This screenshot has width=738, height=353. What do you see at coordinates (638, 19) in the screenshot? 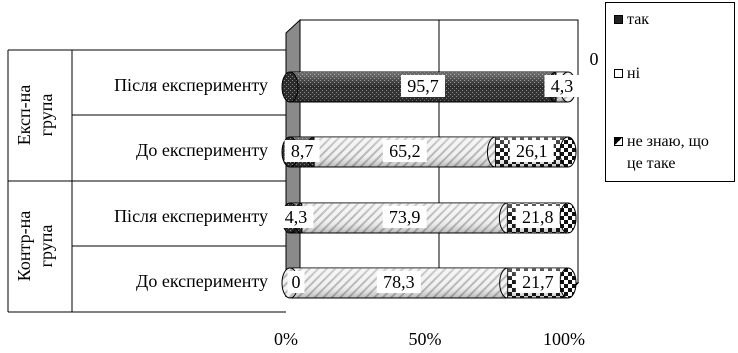
I see `legend-label-yes: так` at bounding box center [638, 19].